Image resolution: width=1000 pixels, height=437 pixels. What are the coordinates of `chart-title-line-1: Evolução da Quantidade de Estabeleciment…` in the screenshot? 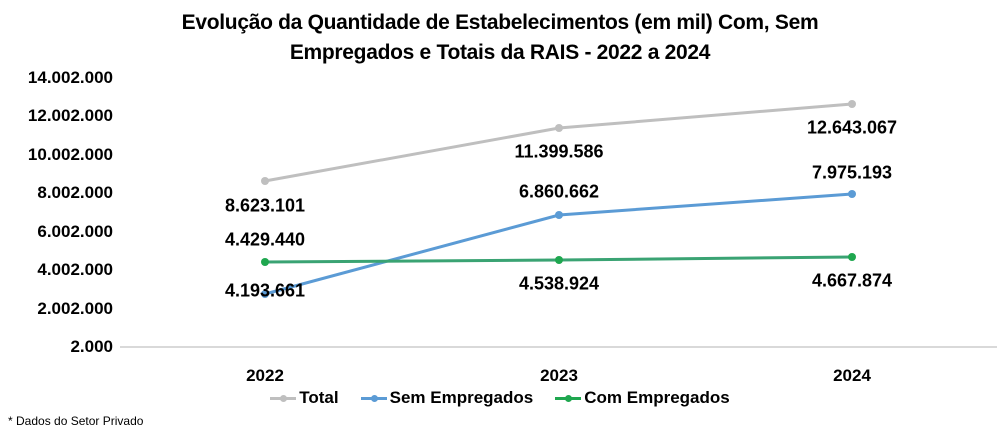 It's located at (500, 22).